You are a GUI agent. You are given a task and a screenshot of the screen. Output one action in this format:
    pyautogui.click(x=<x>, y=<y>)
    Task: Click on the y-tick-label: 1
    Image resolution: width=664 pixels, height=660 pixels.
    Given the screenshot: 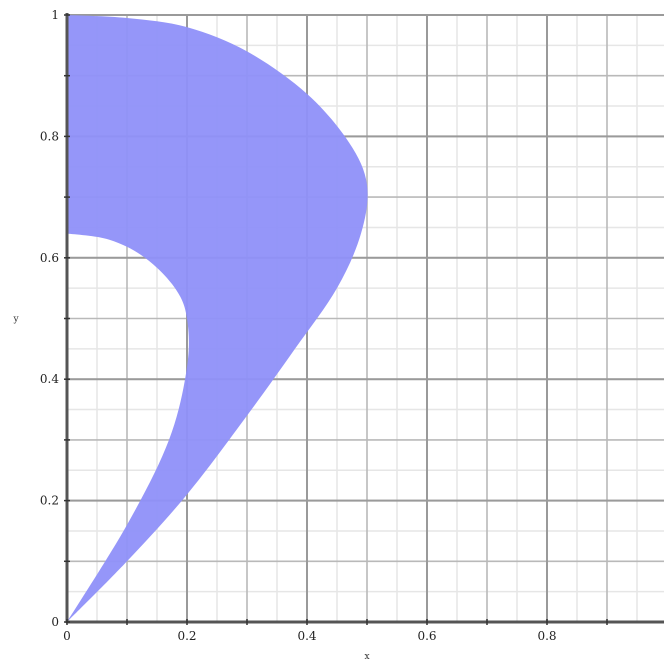 What is the action you would take?
    pyautogui.click(x=55, y=15)
    